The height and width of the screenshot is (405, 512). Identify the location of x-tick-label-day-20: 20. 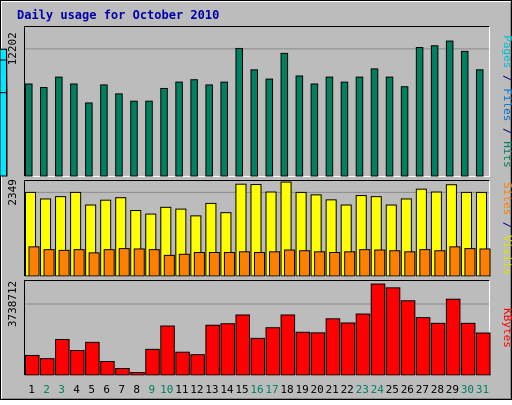
(317, 389).